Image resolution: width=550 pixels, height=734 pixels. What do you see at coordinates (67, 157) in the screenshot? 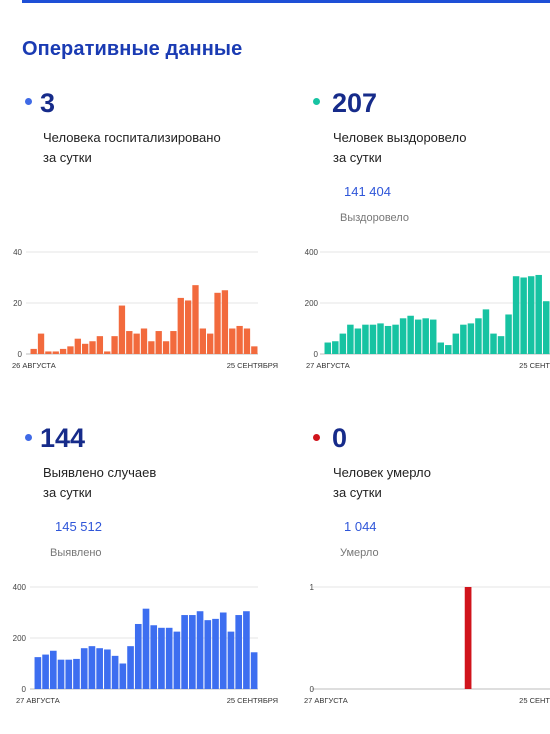
I see `hospitalized-desc-line2: за сутки` at bounding box center [67, 157].